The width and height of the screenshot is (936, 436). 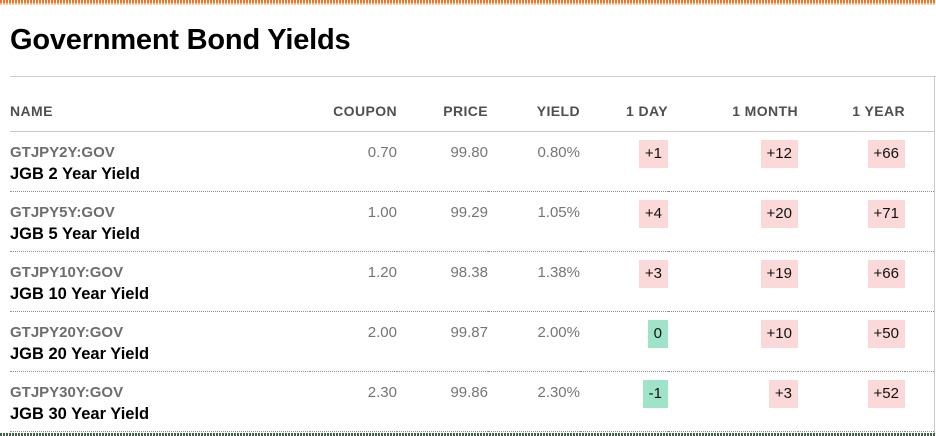 I want to click on bond-name-link: JGB 10 Year Yield, so click(x=80, y=294).